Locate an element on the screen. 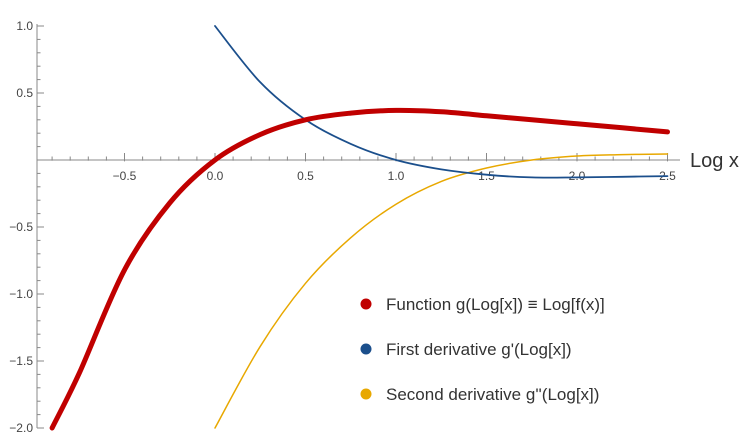  y-tick-label: −2.0 is located at coordinates (21, 428).